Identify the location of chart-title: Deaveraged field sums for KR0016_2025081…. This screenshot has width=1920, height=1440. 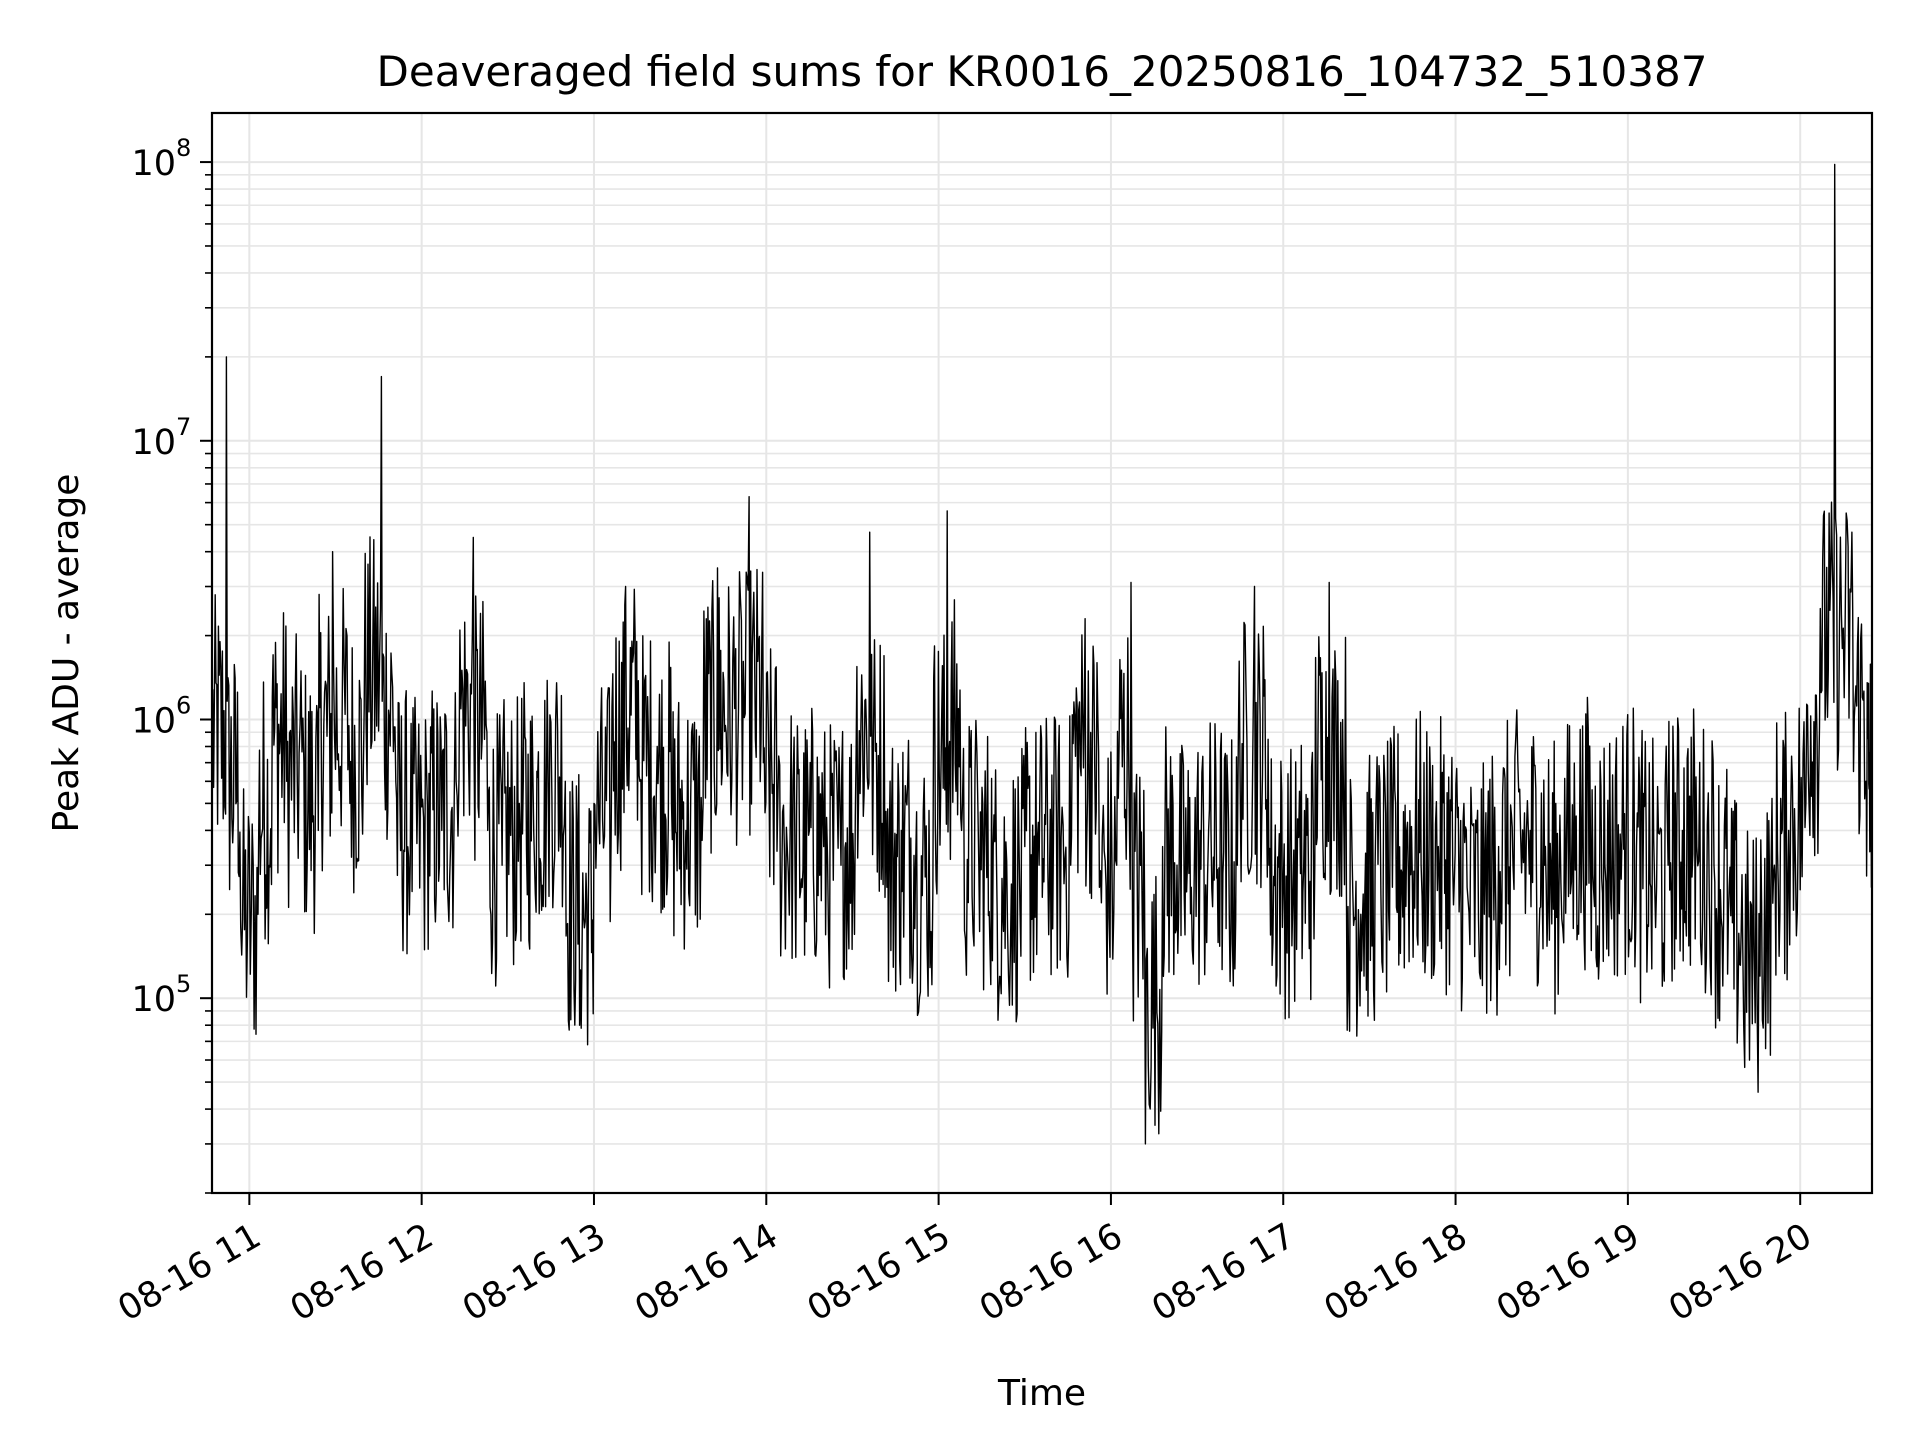
(1042, 71).